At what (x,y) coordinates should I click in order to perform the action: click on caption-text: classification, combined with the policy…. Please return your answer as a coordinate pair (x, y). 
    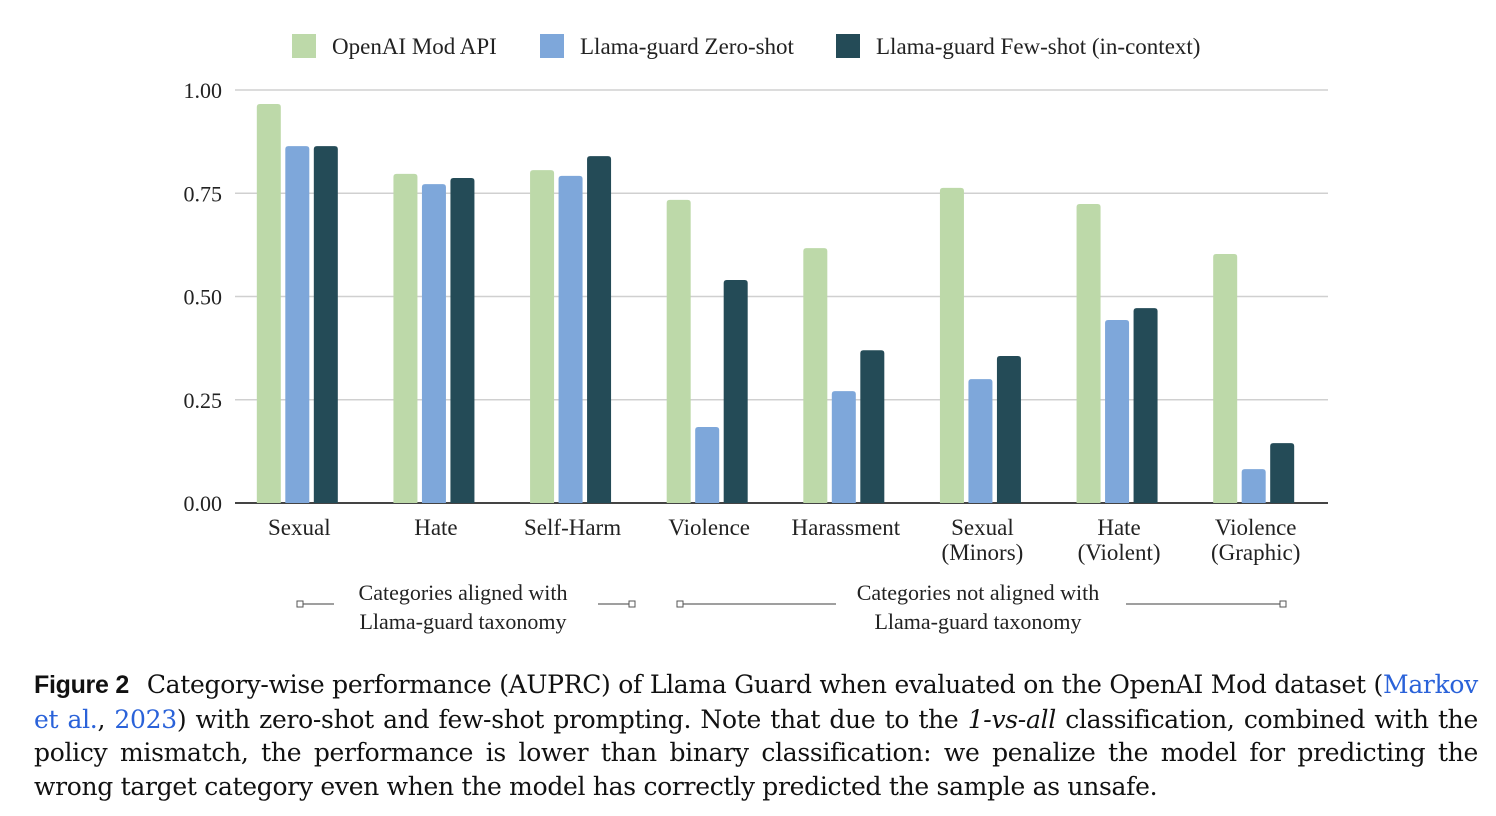
    Looking at the image, I should click on (756, 752).